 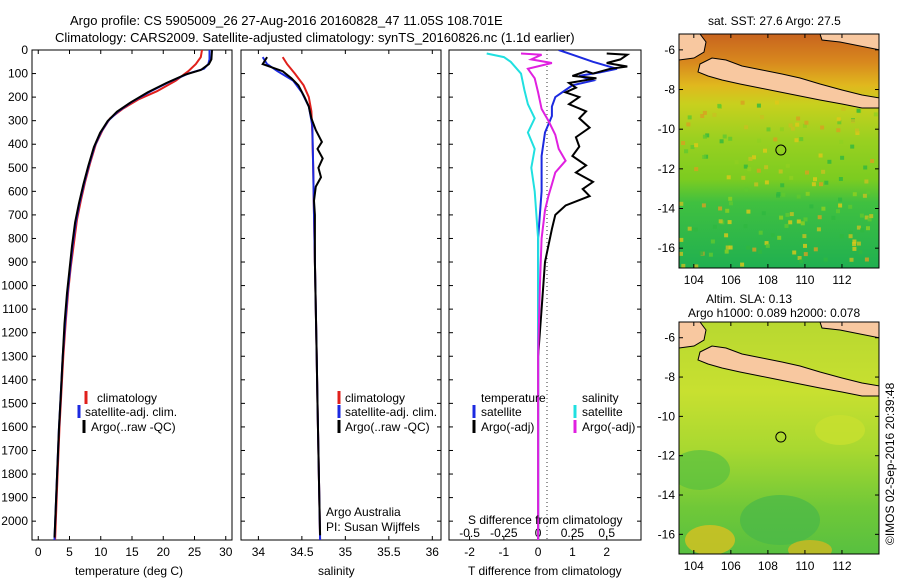 I want to click on depth-tick-label: 1200, so click(x=14, y=333).